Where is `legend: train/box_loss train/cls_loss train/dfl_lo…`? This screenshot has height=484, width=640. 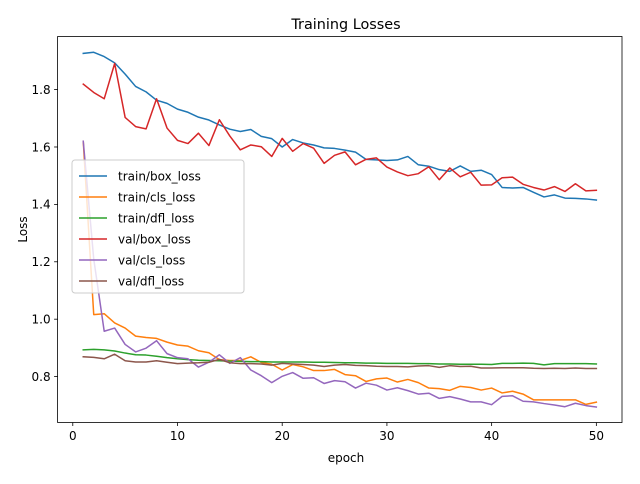
legend: train/box_loss train/cls_loss train/dfl_lo… is located at coordinates (158, 226).